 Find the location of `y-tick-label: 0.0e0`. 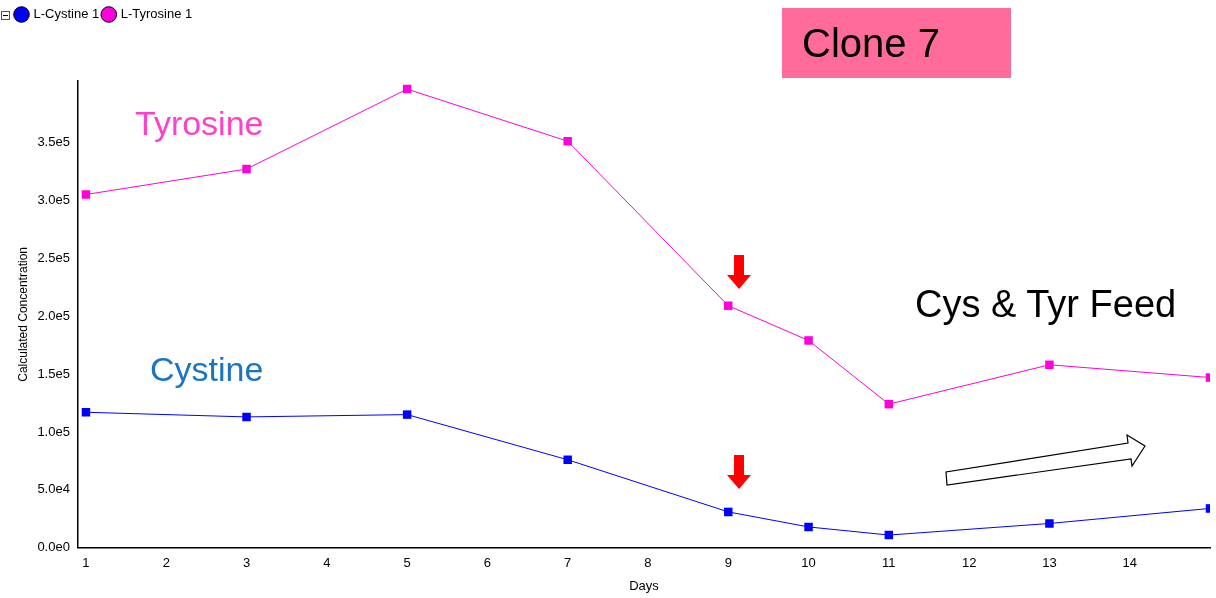

y-tick-label: 0.0e0 is located at coordinates (53, 547).